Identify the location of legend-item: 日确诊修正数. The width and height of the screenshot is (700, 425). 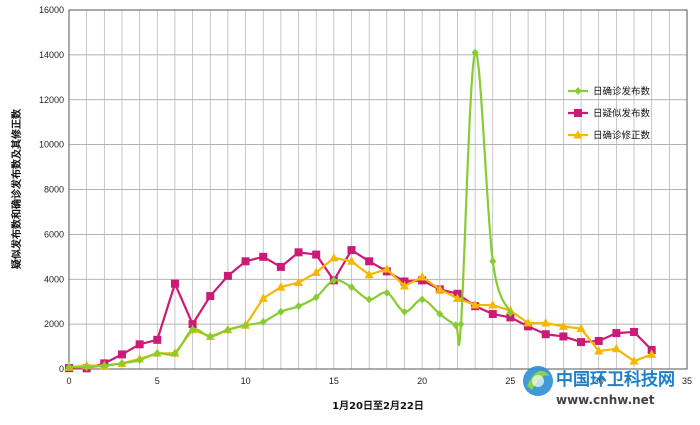
(609, 136).